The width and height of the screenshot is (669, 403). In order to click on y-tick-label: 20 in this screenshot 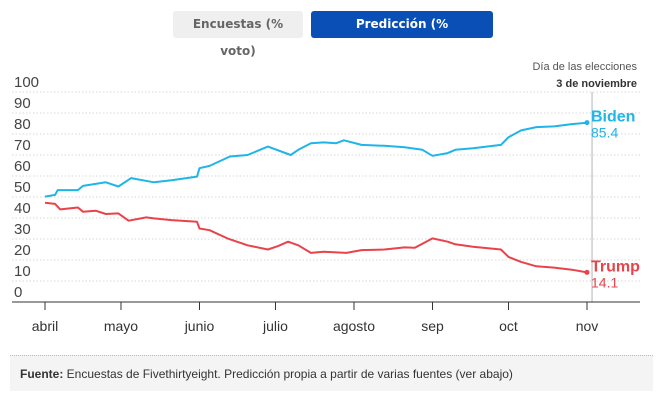, I will do `click(22, 250)`.